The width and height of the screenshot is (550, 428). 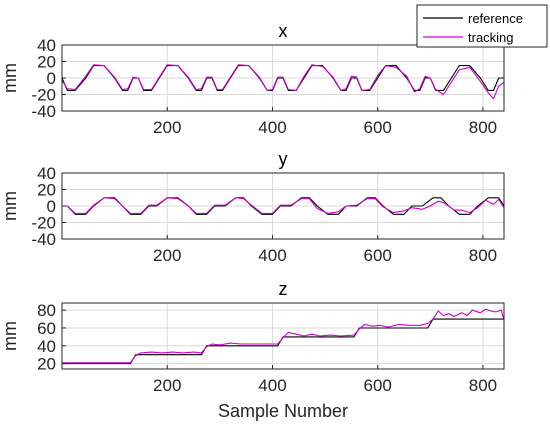 I want to click on axes-frame, so click(x=283, y=336).